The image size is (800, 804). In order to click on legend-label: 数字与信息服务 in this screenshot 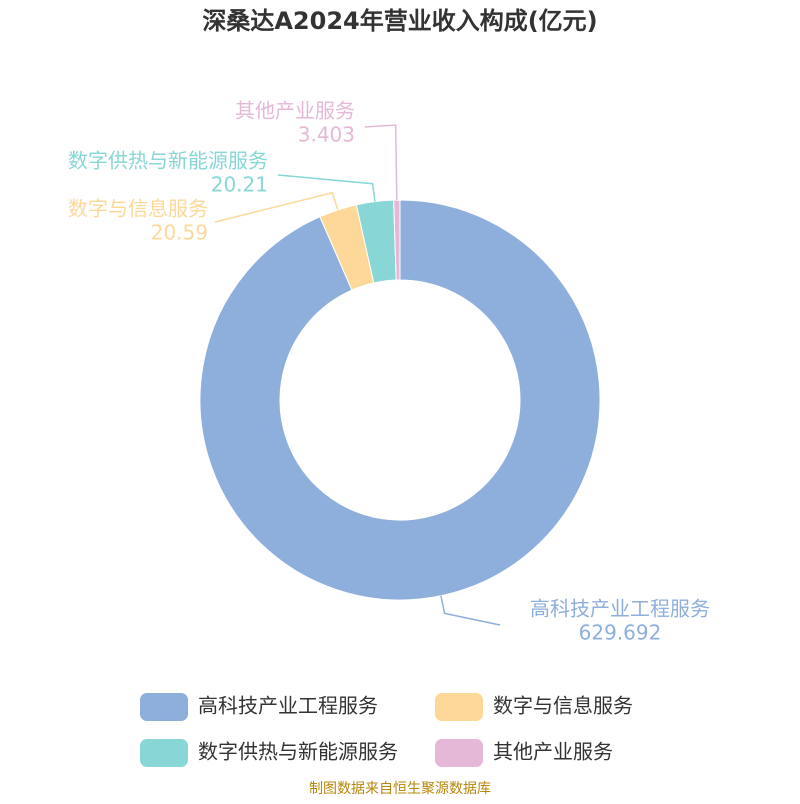, I will do `click(563, 706)`.